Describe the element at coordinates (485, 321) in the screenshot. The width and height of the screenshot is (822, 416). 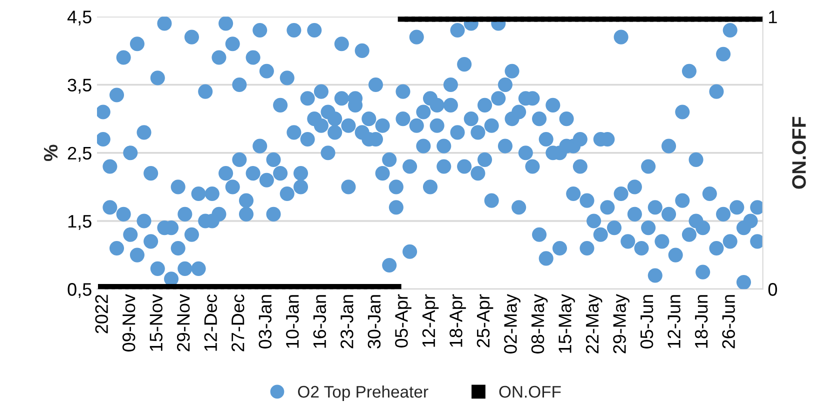
I see `x-tick-label: 25-Apr` at that location.